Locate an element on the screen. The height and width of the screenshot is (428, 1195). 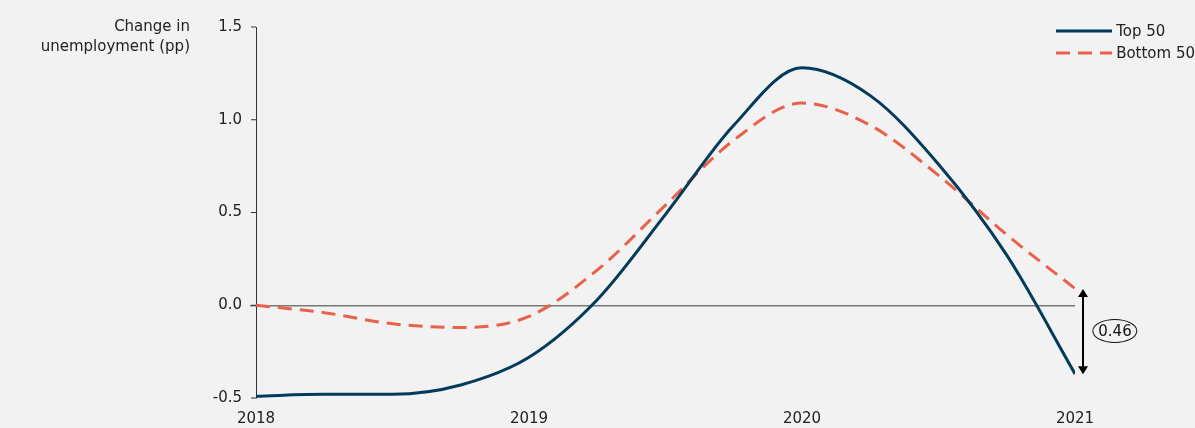
y-tick-label: 0.5 is located at coordinates (230, 211).